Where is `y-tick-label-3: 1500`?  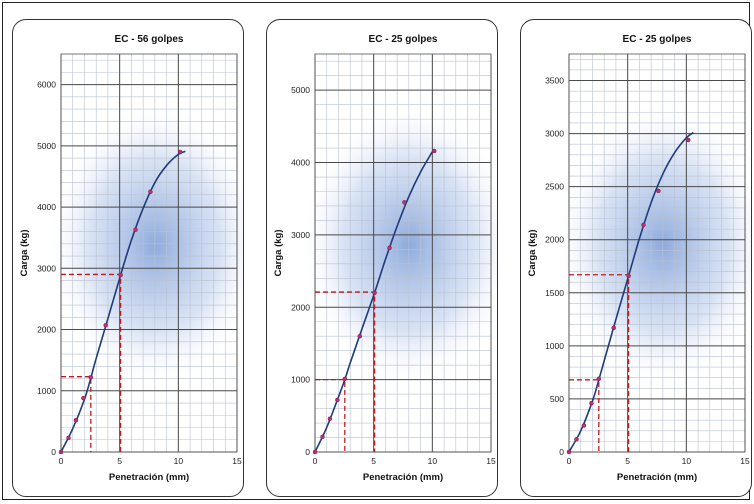 y-tick-label-3: 1500 is located at coordinates (554, 293).